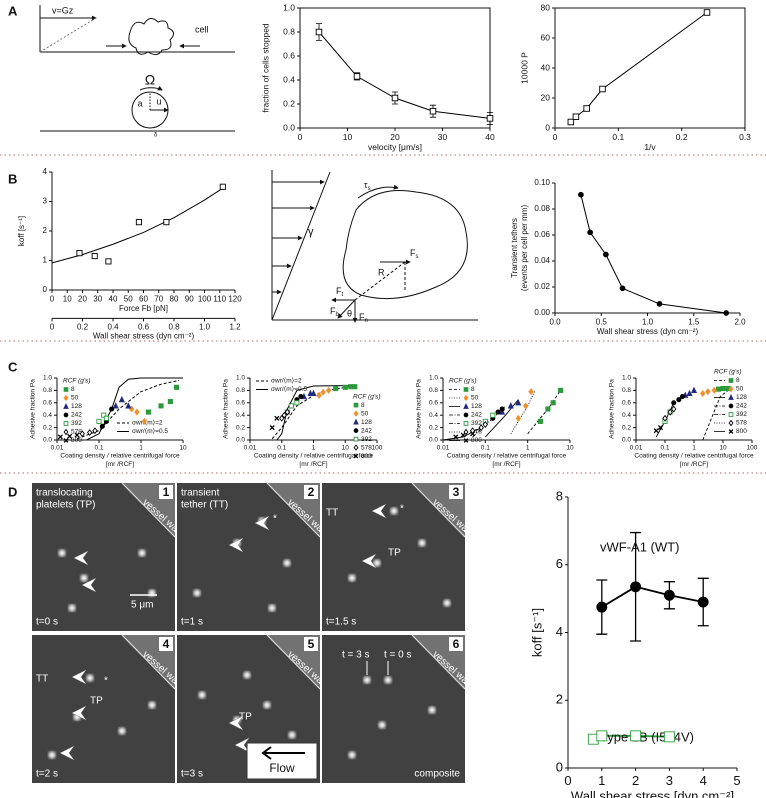 This screenshot has width=766, height=798. Describe the element at coordinates (189, 298) in the screenshot. I see `x-tick-label: 90` at that location.